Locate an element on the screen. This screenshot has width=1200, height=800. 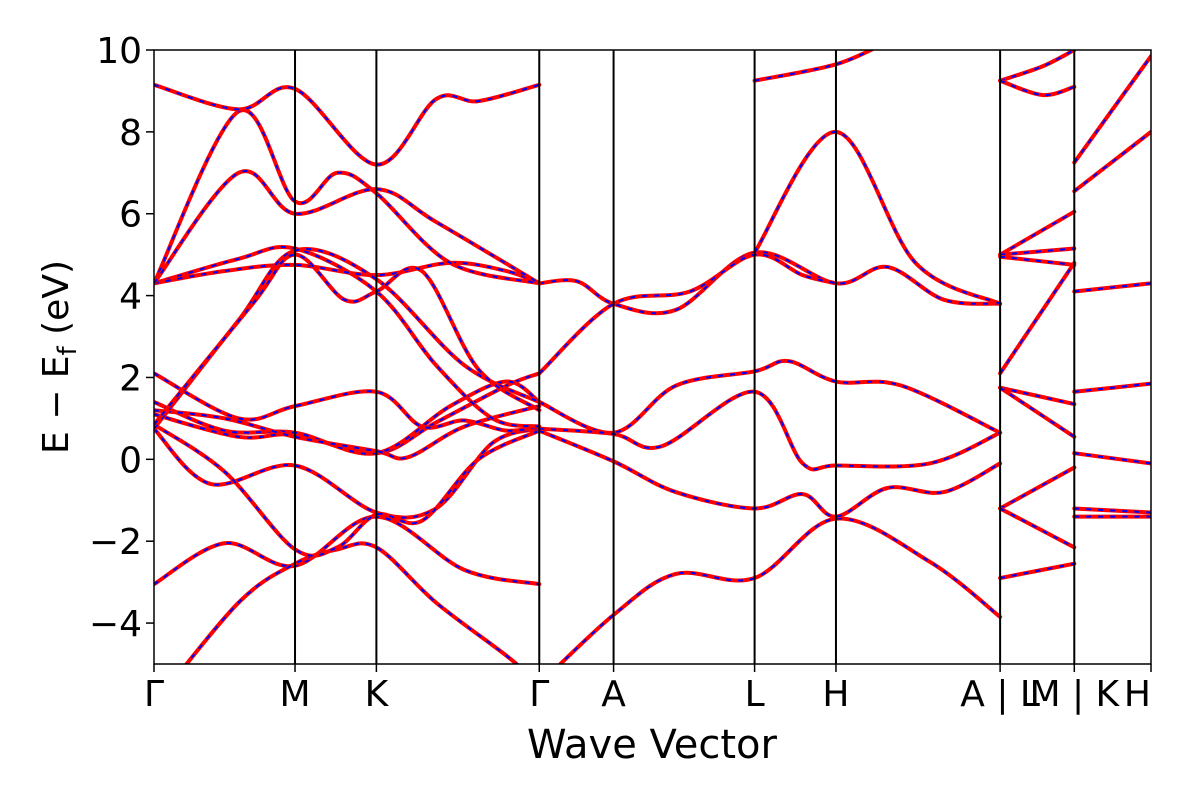
x-axis-label: Wave Vector is located at coordinates (652, 745).